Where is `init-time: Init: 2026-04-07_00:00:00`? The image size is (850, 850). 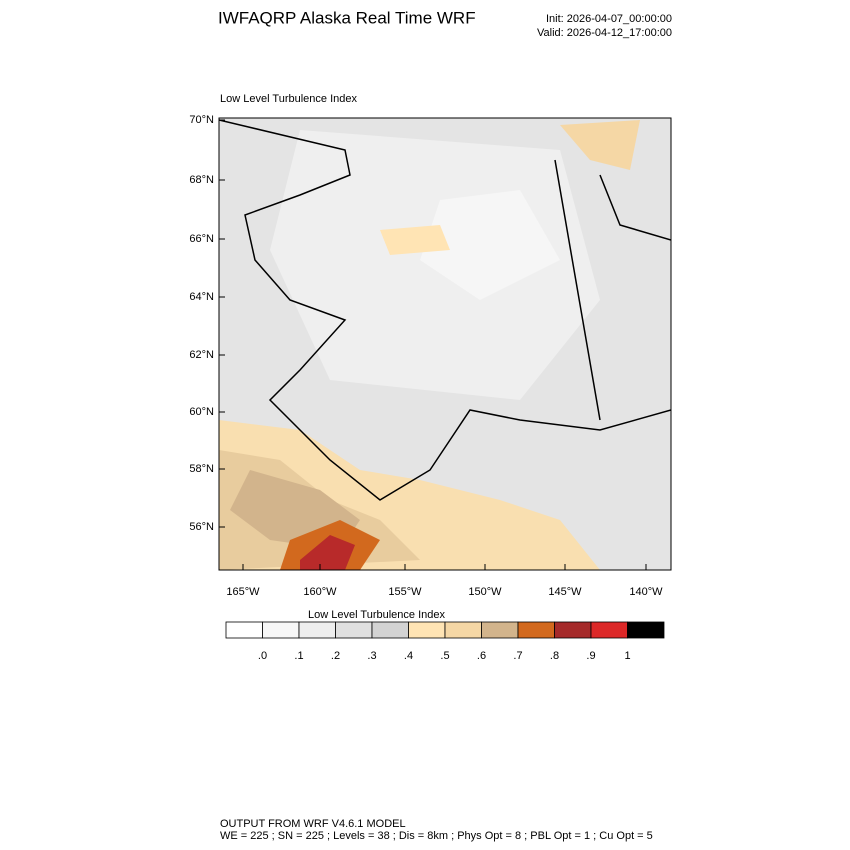
init-time: Init: 2026-04-07_00:00:00 is located at coordinates (609, 19).